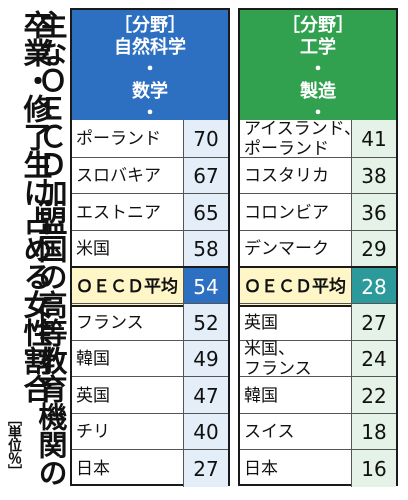 The width and height of the screenshot is (408, 500). I want to click on percent-value: 38, so click(373, 176).